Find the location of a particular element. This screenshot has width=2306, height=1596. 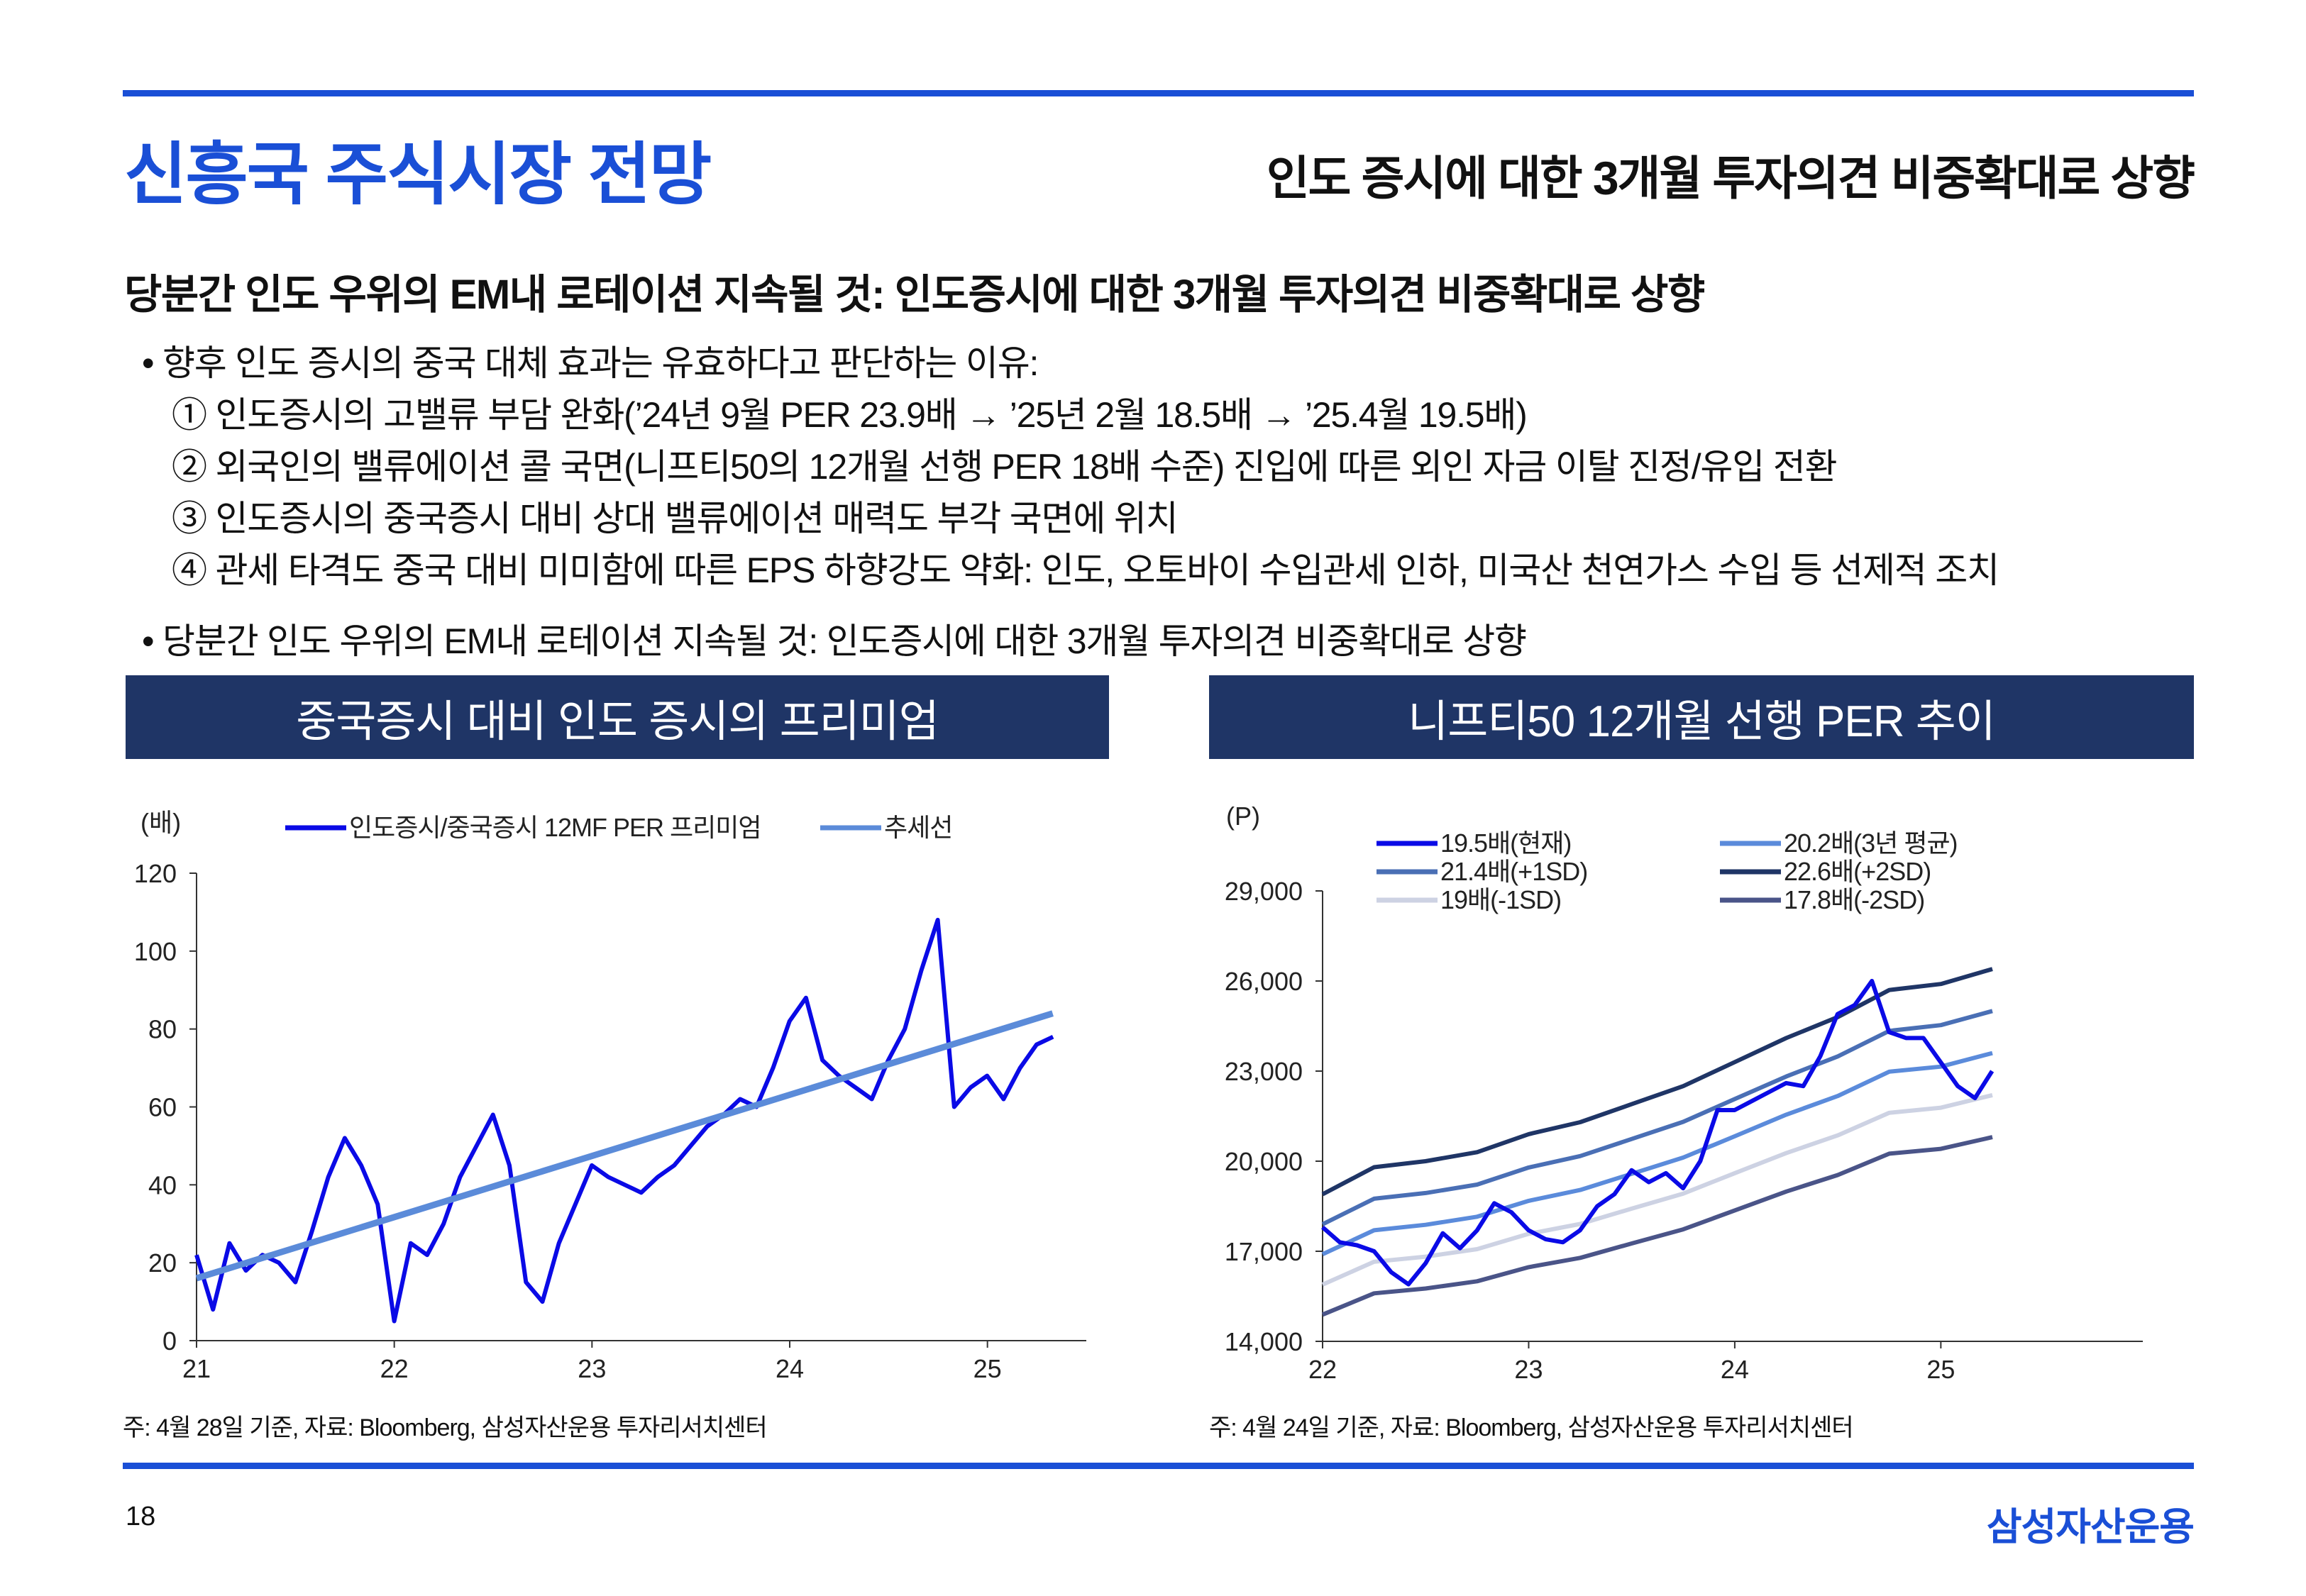

reason-3: ③ 인도증시의 중국증시 대비 상대 밸류에이션 매력도 부각 국면에 위치 is located at coordinates (675, 518).